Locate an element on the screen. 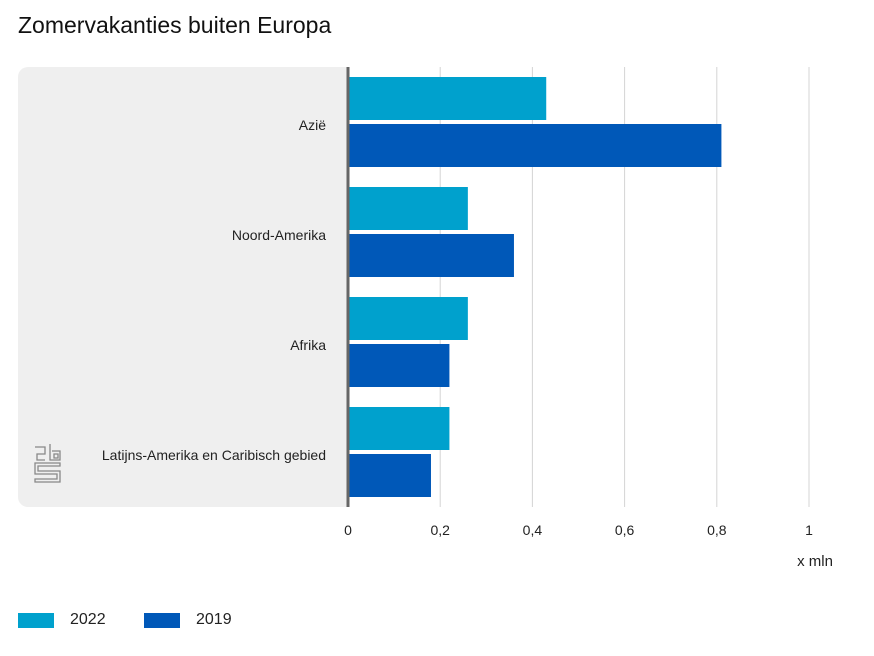  legend-label: 2022 is located at coordinates (88, 619).